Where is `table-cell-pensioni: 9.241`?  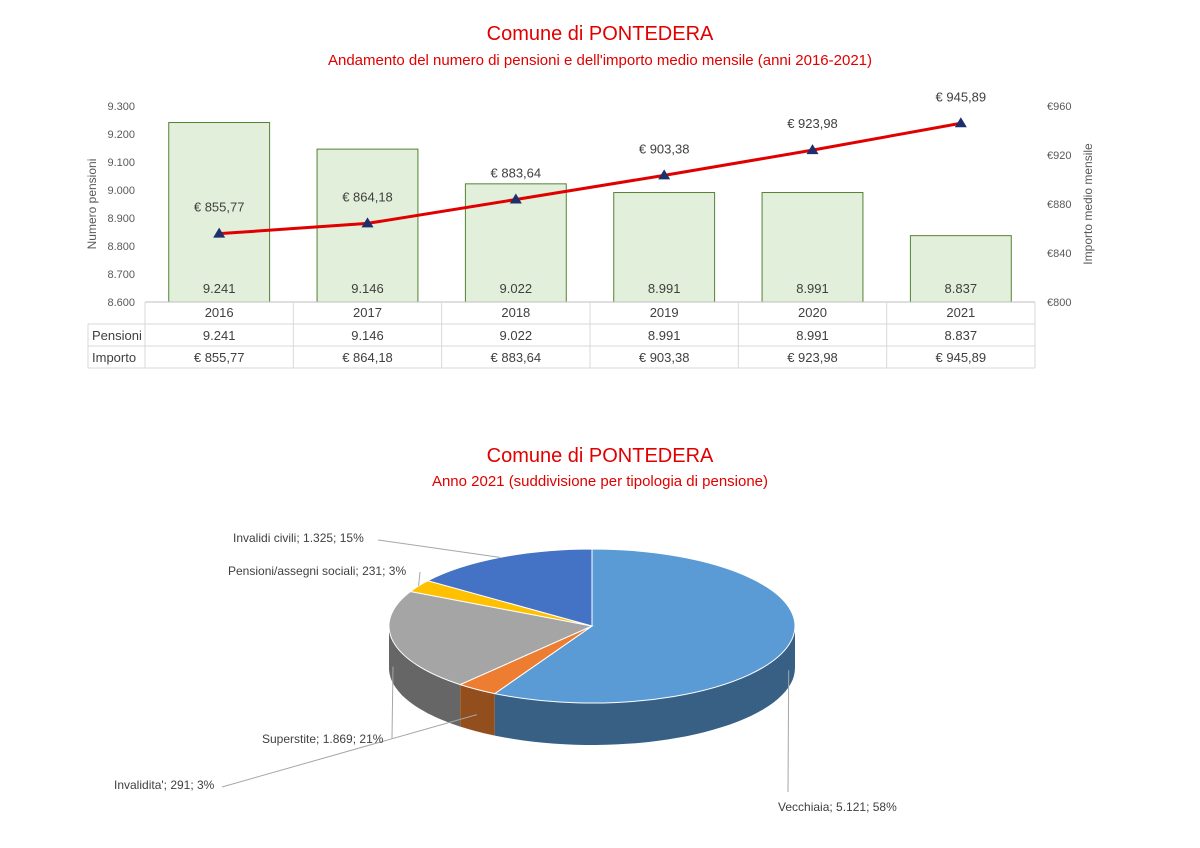
table-cell-pensioni: 9.241 is located at coordinates (219, 335).